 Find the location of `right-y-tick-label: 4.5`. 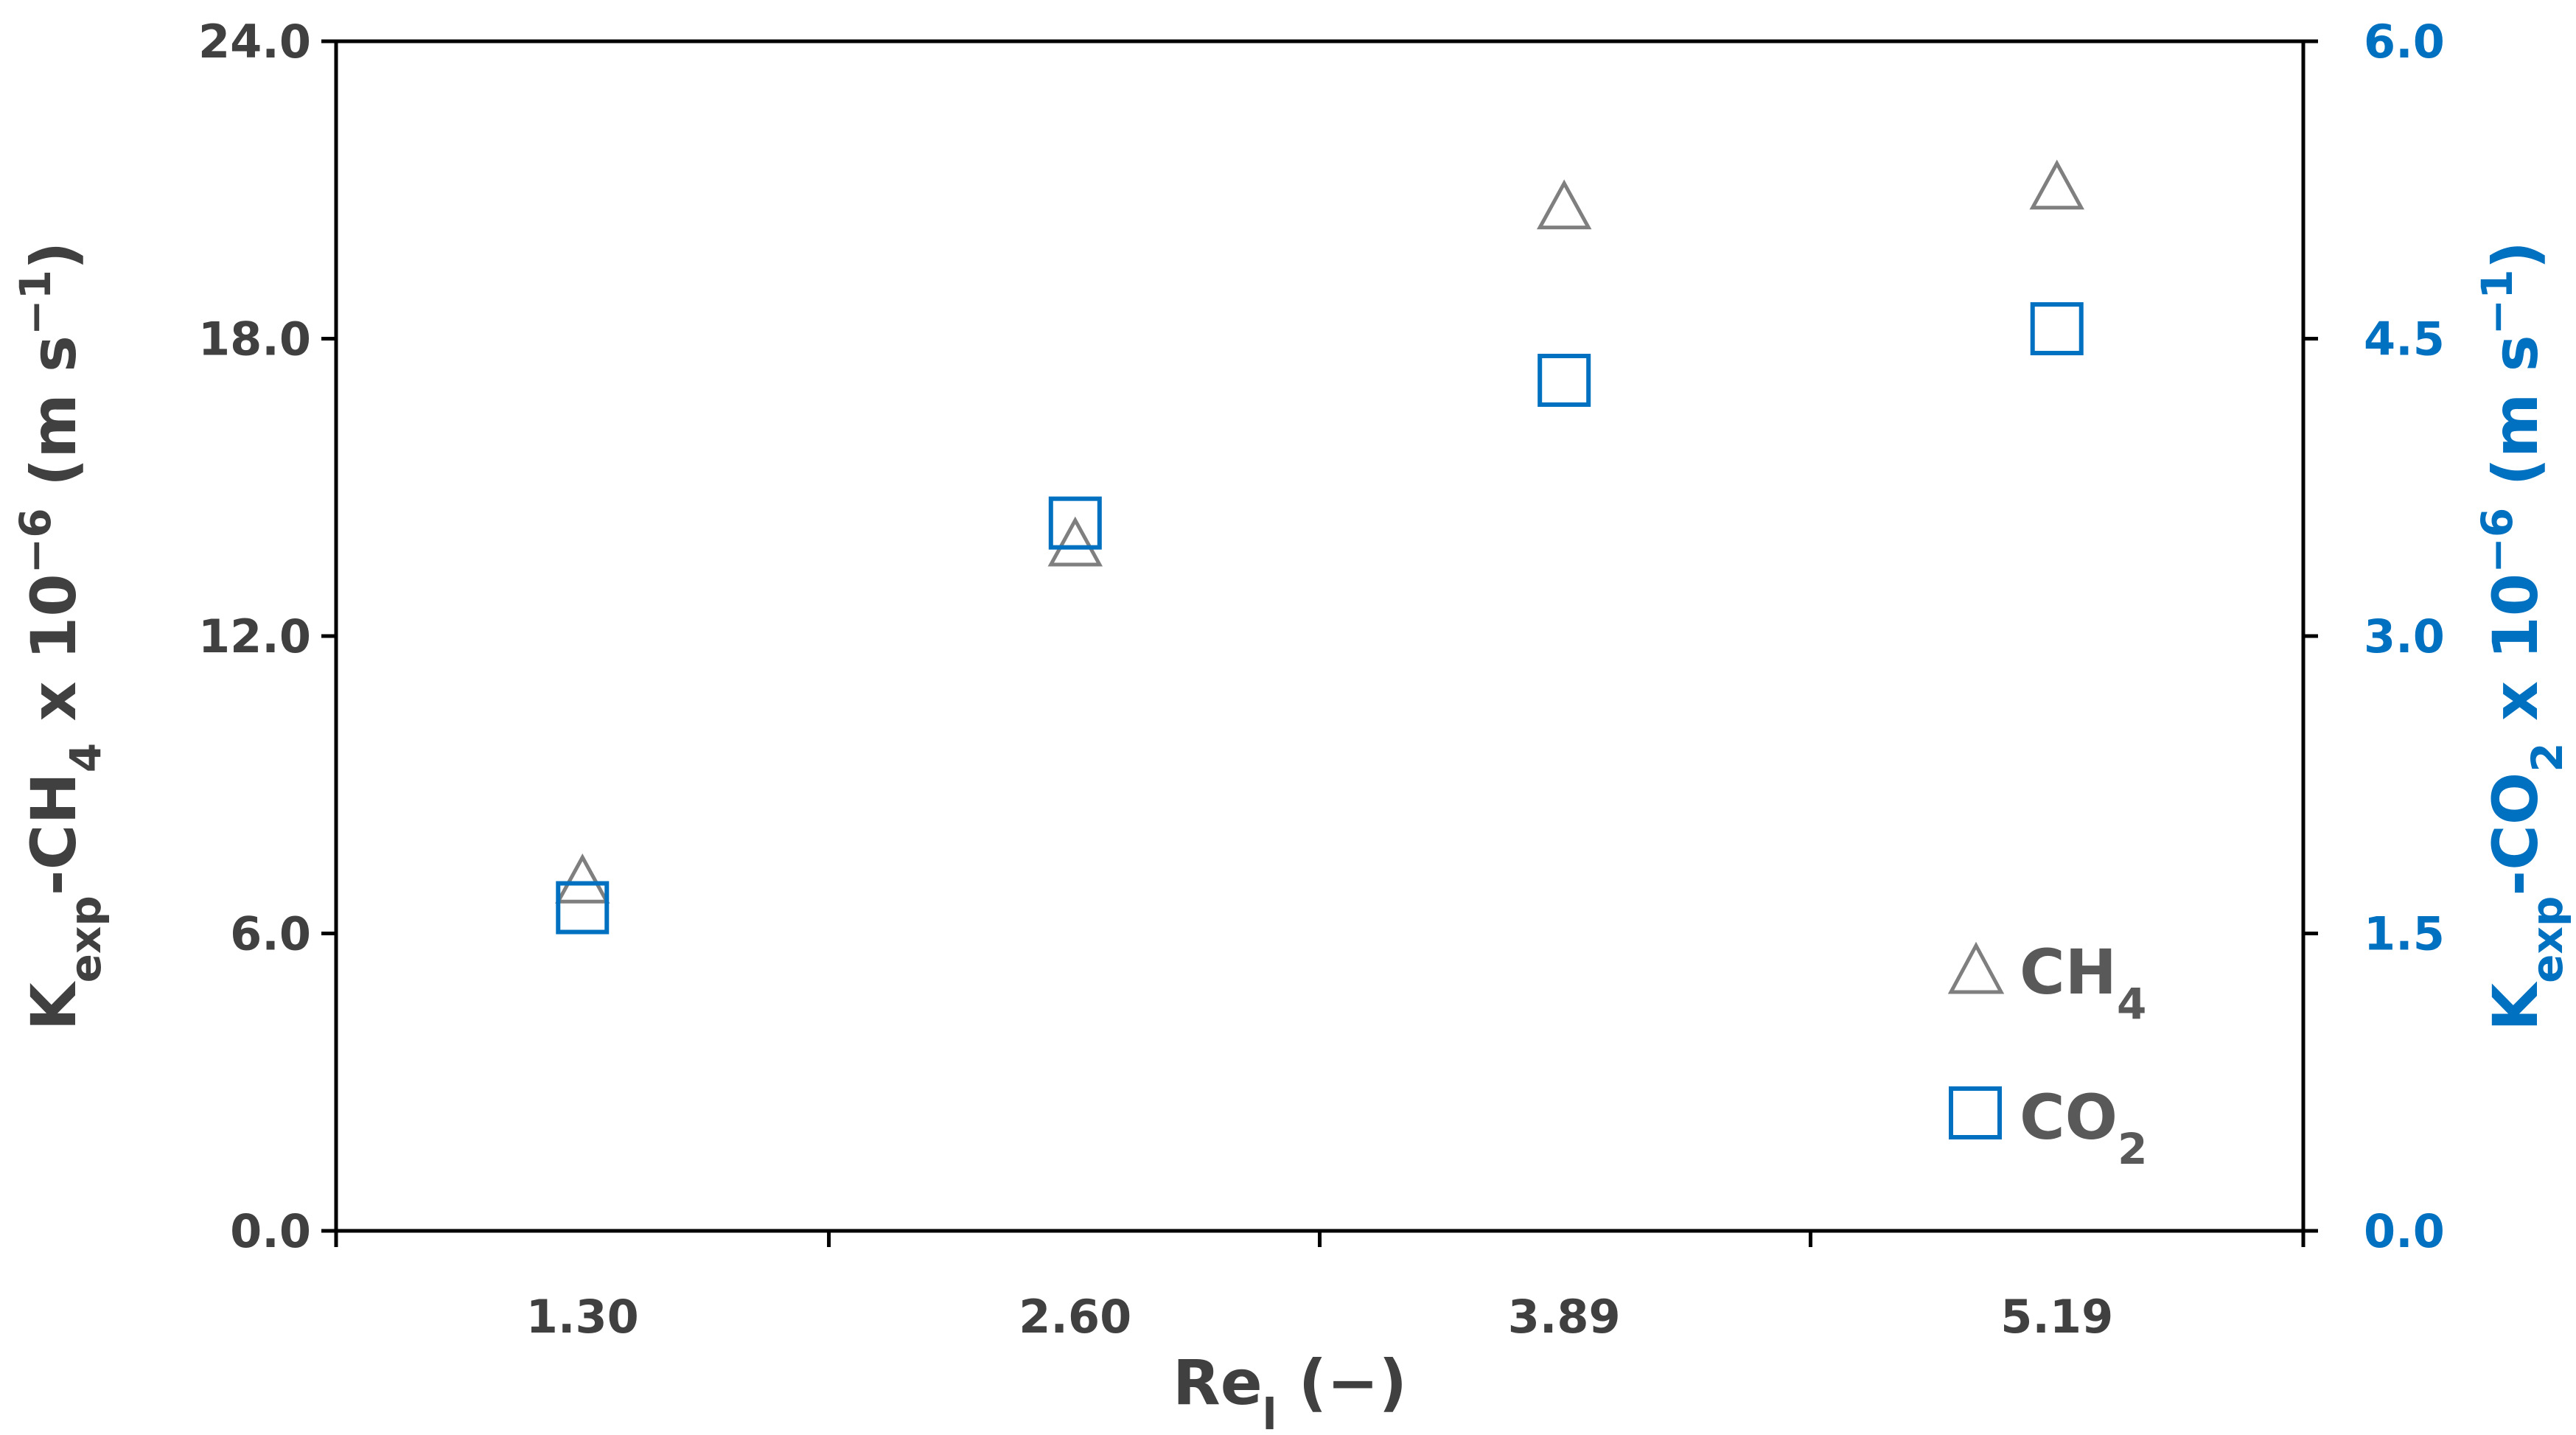

right-y-tick-label: 4.5 is located at coordinates (2404, 339).